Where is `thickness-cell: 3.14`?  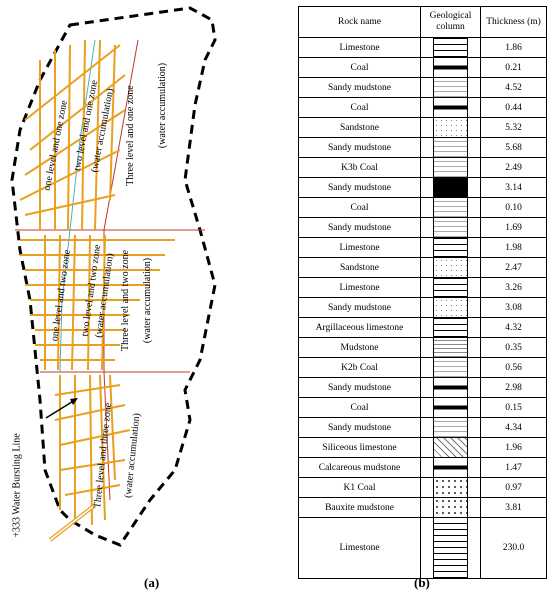 thickness-cell: 3.14 is located at coordinates (513, 187).